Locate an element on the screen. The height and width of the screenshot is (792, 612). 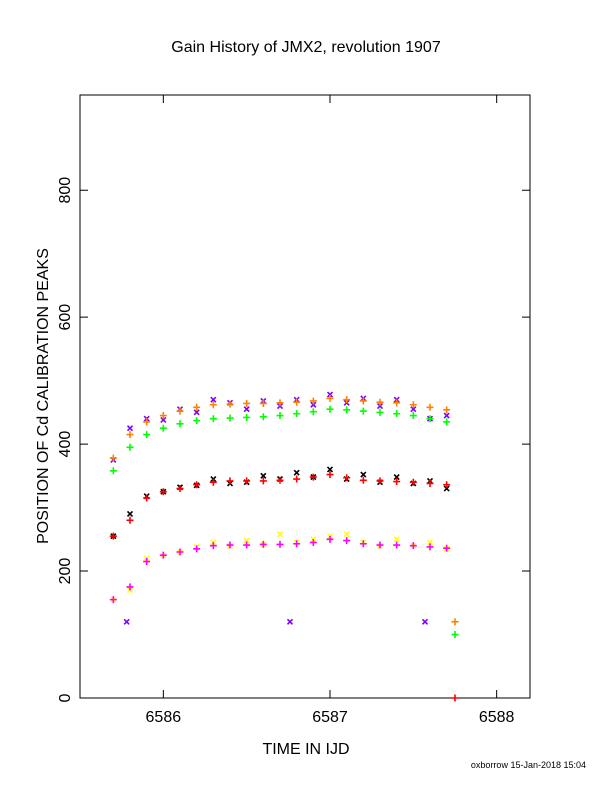
footer: oxborrow 15-Jan-2018 15:04 is located at coordinates (528, 765).